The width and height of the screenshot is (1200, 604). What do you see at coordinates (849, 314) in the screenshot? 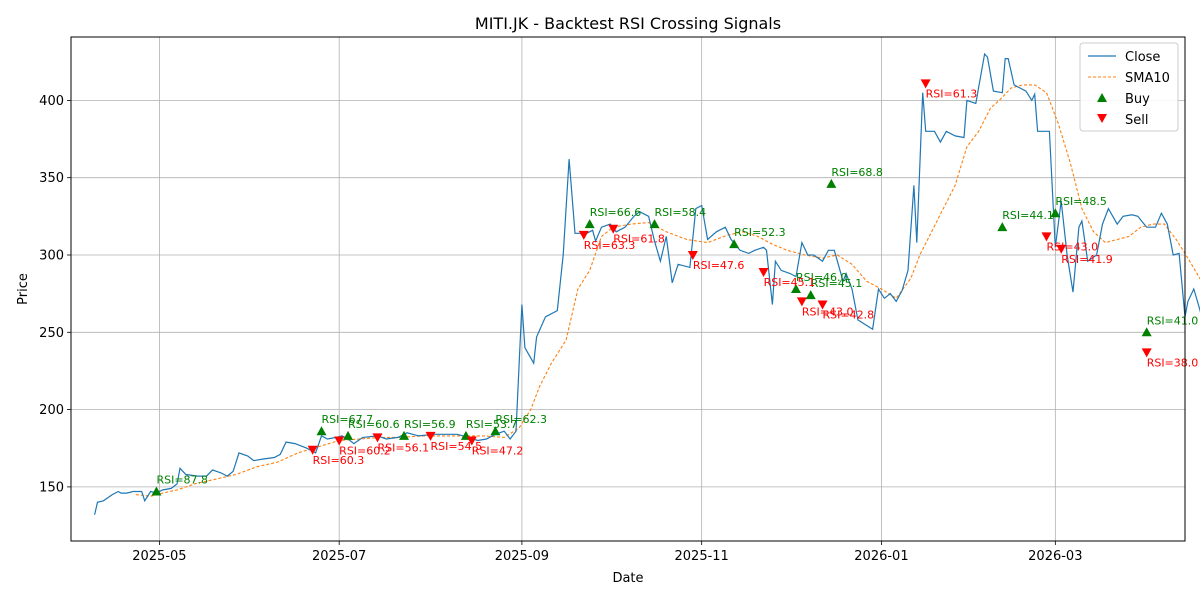
I see `sell-rsi-label: RSI=42.8` at bounding box center [849, 314].